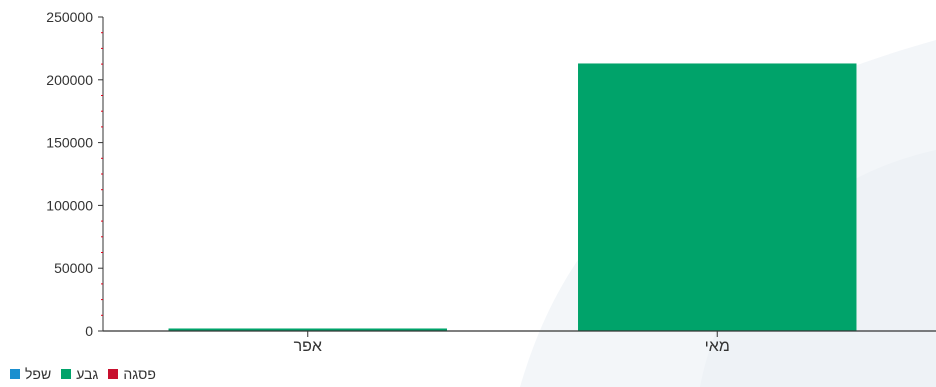 The height and width of the screenshot is (387, 936). I want to click on x-category-label: אפר, so click(308, 346).